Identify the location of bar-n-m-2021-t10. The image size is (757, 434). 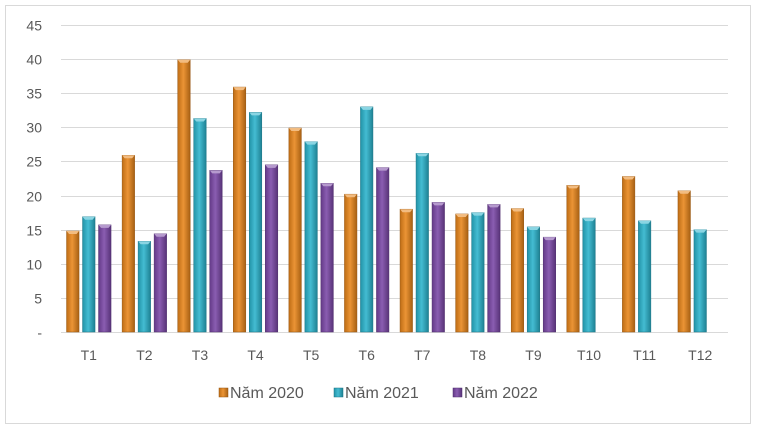
(589, 275).